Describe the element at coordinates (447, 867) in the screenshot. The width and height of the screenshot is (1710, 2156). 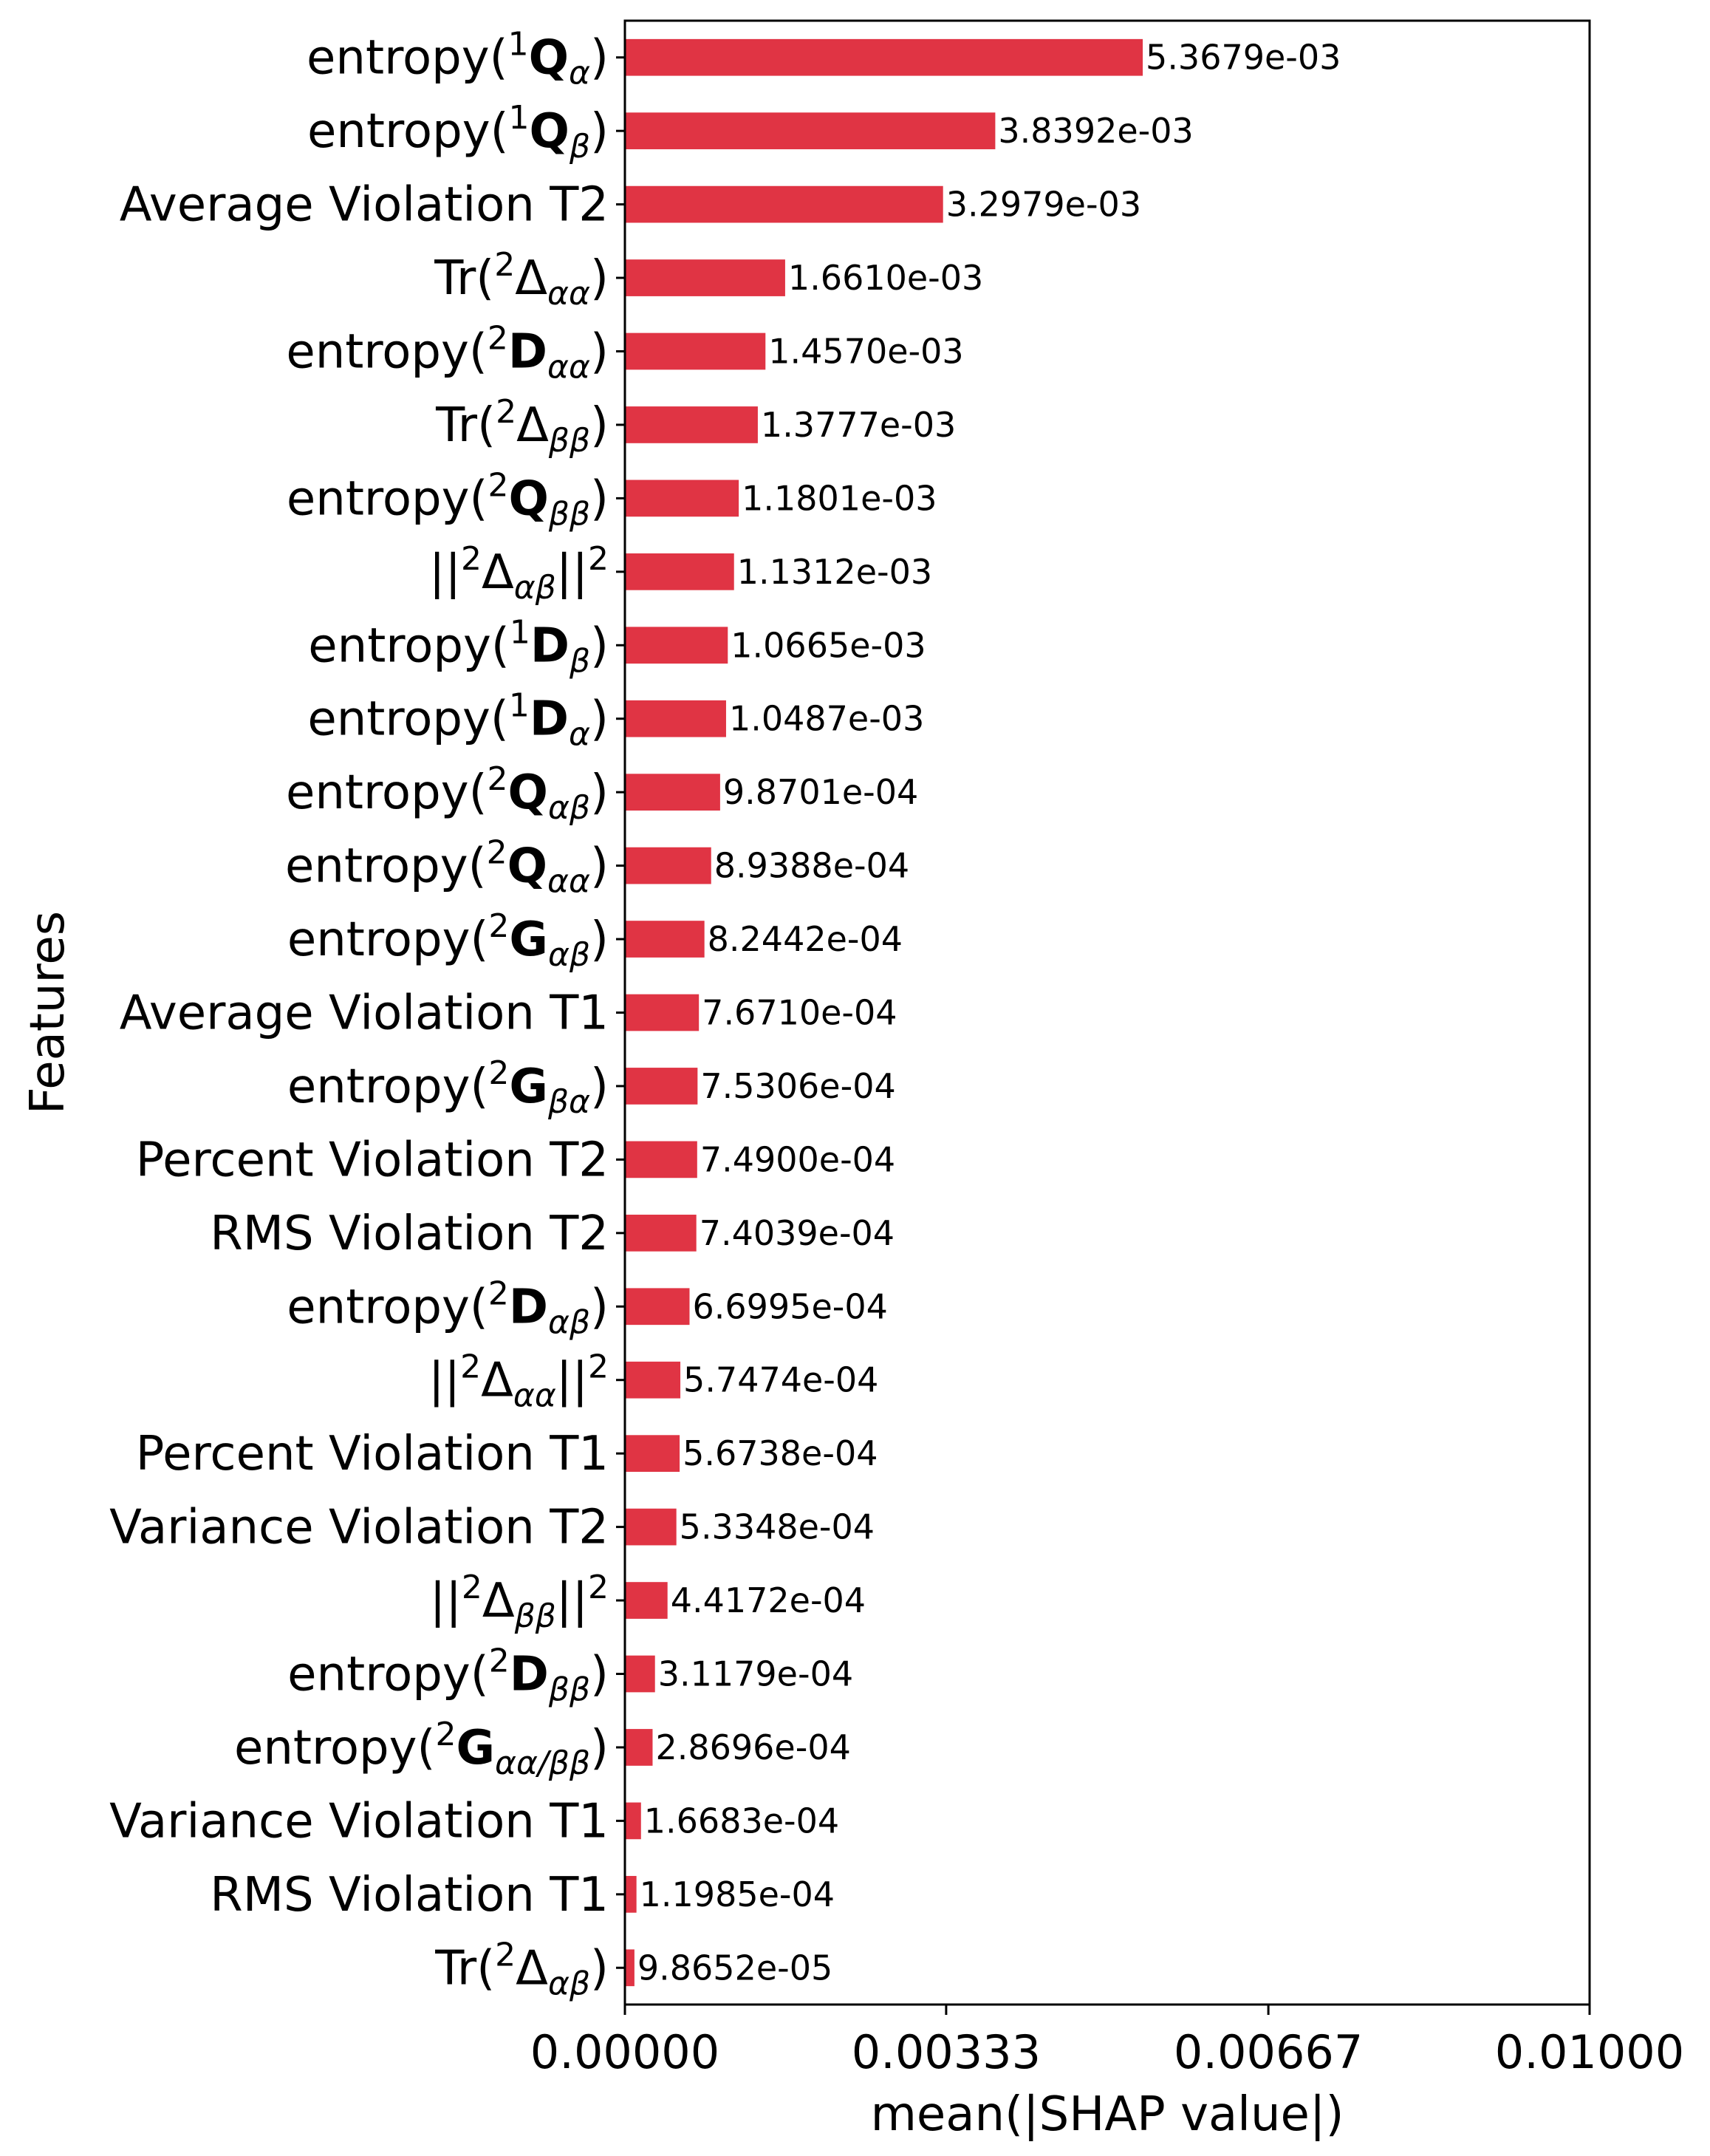
I see `category-label: entropy(2Qαα)` at that location.